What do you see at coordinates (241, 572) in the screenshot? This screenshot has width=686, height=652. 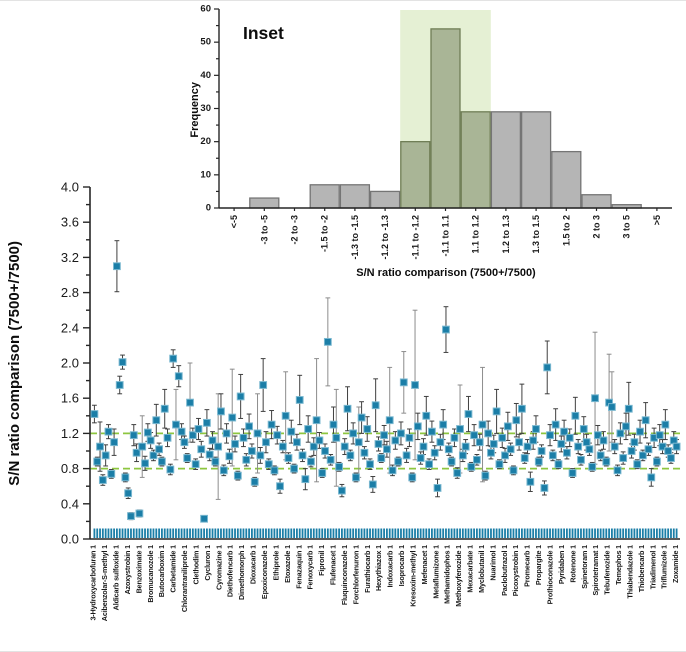 I see `main-x-tick-label: Dimethomorph 1` at bounding box center [241, 572].